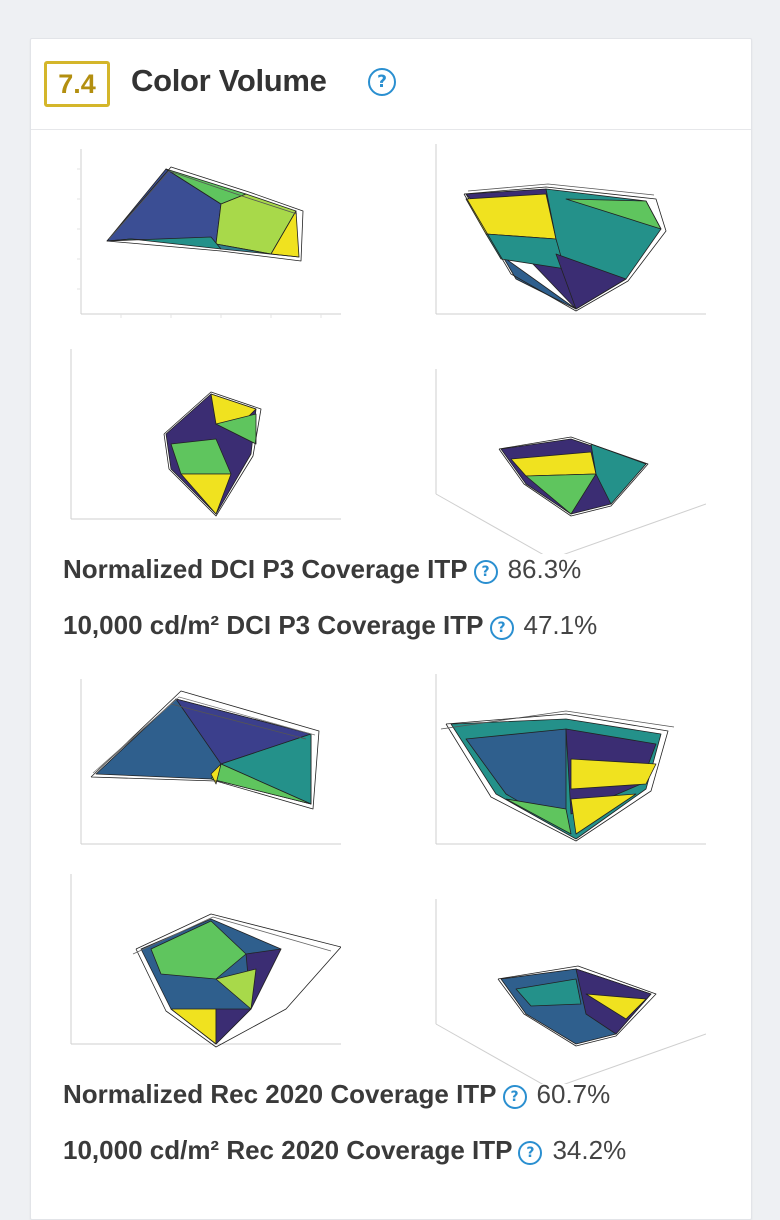 This screenshot has height=1220, width=780. I want to click on dci-p3-plot-side-view, so click(205, 434).